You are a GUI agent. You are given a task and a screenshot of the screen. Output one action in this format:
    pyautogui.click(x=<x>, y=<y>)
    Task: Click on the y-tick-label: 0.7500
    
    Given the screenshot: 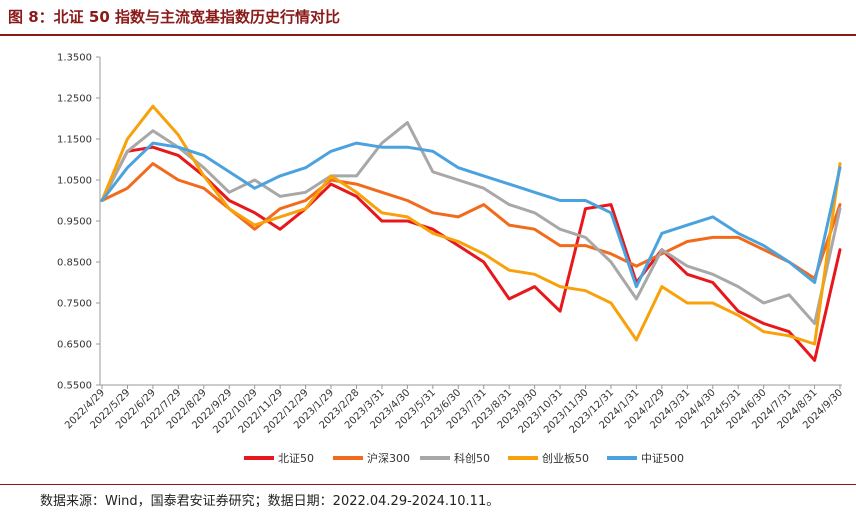 What is the action you would take?
    pyautogui.click(x=74, y=304)
    